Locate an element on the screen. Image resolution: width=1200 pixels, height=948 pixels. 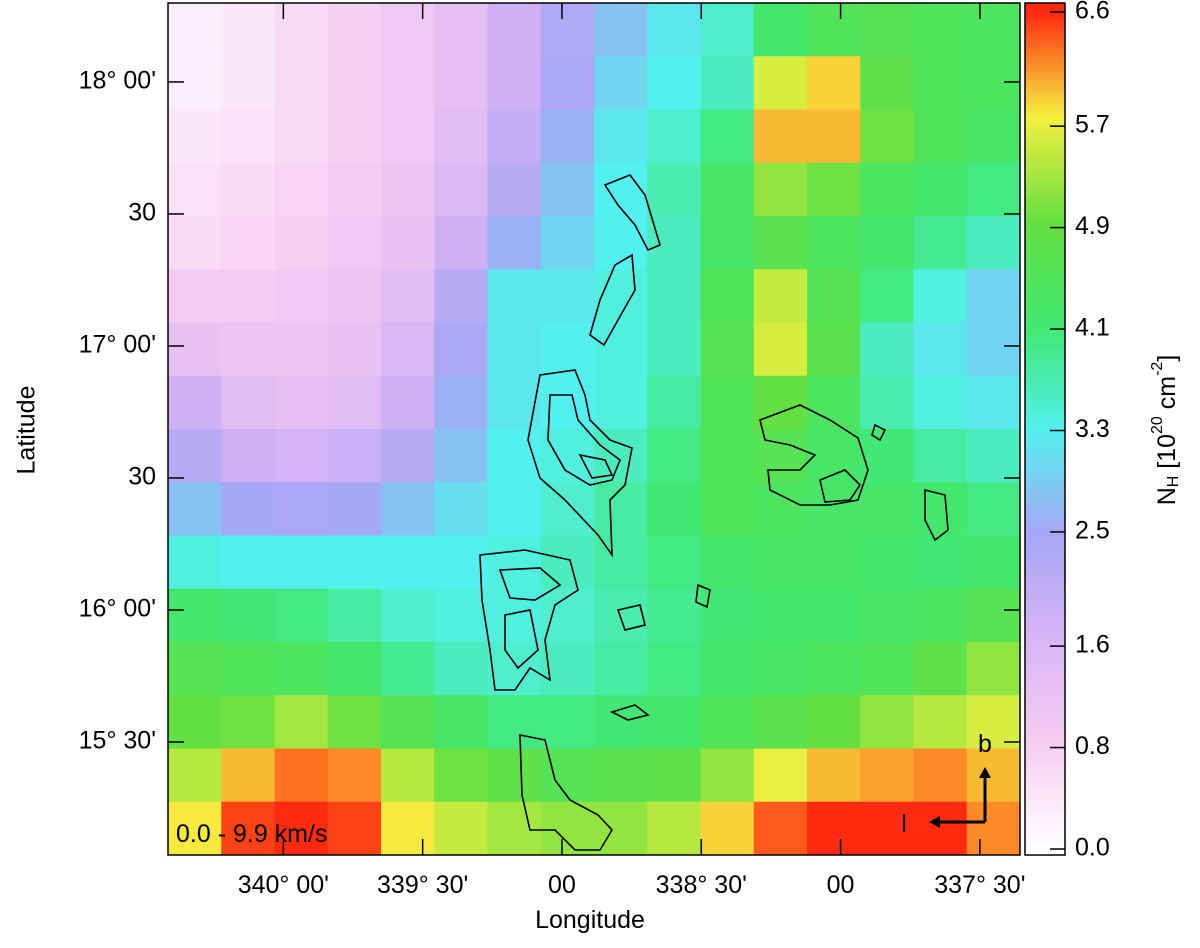
colorbar-tick-label: 4.9 is located at coordinates (1092, 226).